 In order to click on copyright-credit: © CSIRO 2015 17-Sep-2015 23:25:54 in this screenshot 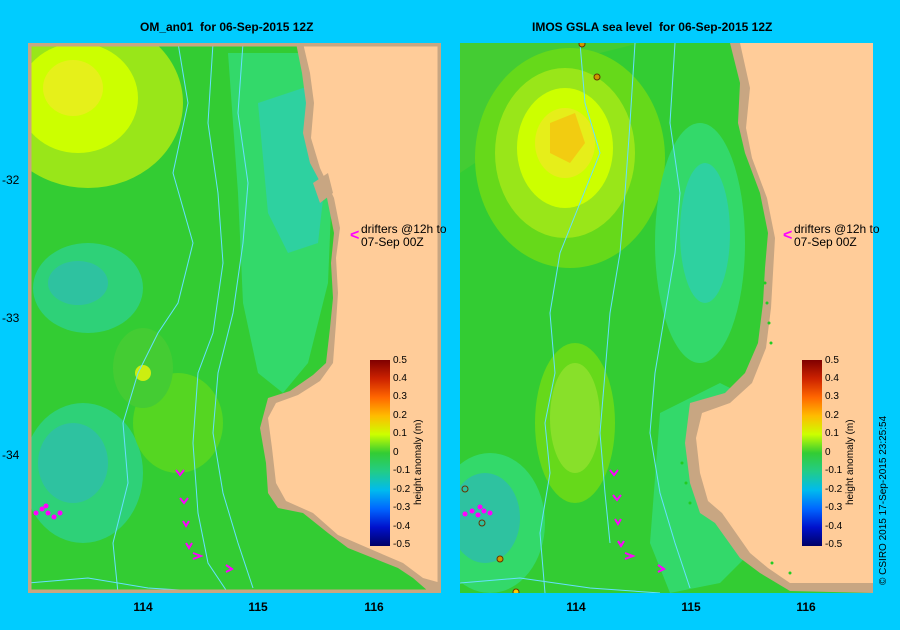, I will do `click(883, 500)`.